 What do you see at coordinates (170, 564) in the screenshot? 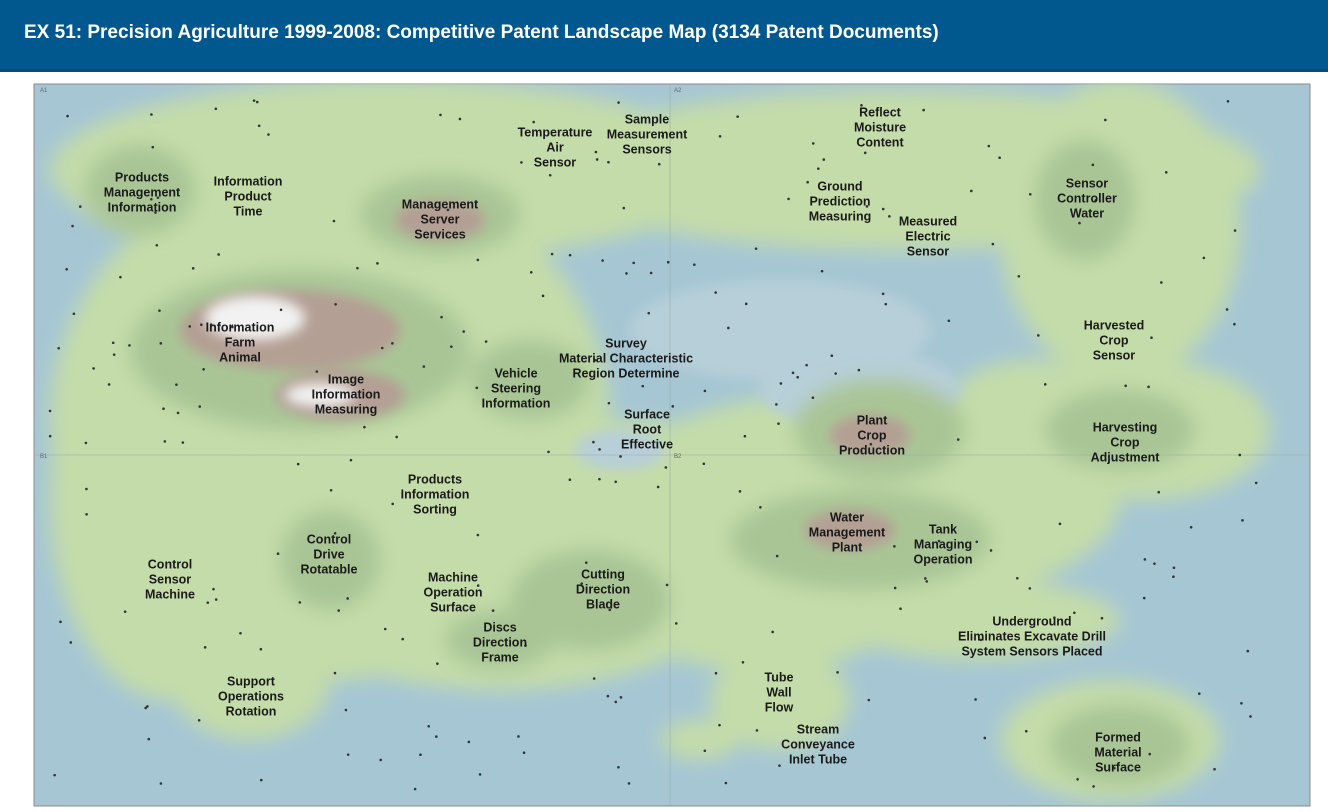
I see `cluster-label: Control` at bounding box center [170, 564].